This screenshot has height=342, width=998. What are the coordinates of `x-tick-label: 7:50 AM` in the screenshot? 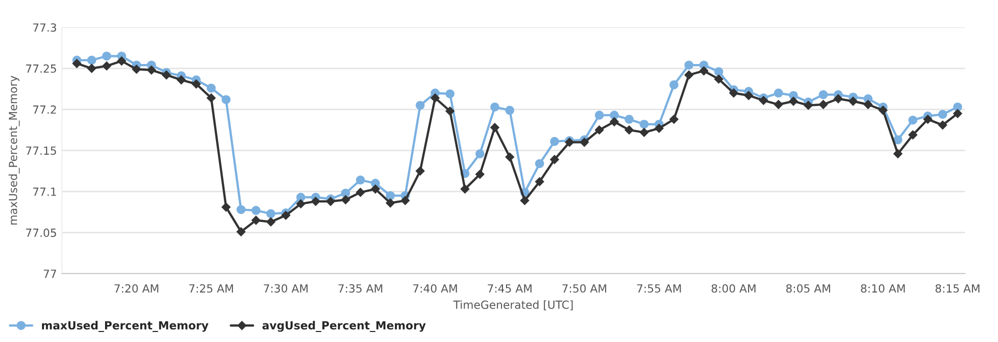 It's located at (584, 288).